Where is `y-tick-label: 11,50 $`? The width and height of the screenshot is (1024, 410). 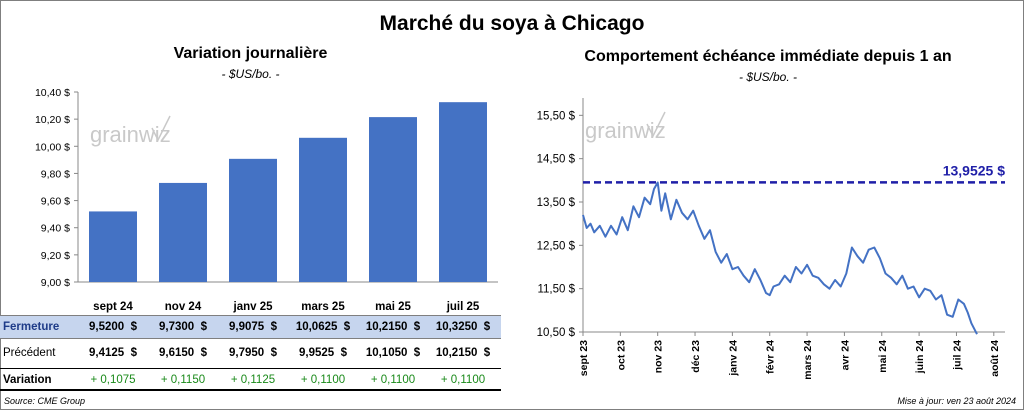 y-tick-label: 11,50 $ is located at coordinates (556, 290).